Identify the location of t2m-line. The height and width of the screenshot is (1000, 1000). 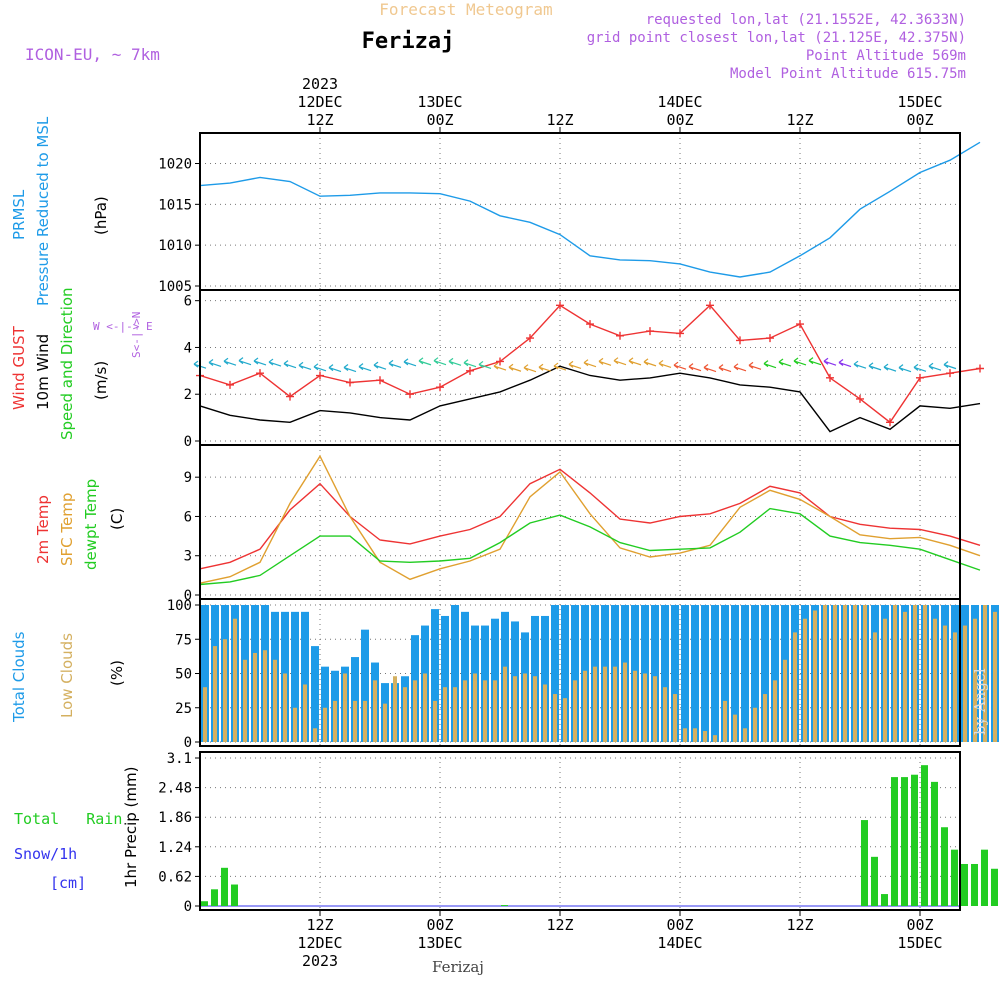
(590, 519).